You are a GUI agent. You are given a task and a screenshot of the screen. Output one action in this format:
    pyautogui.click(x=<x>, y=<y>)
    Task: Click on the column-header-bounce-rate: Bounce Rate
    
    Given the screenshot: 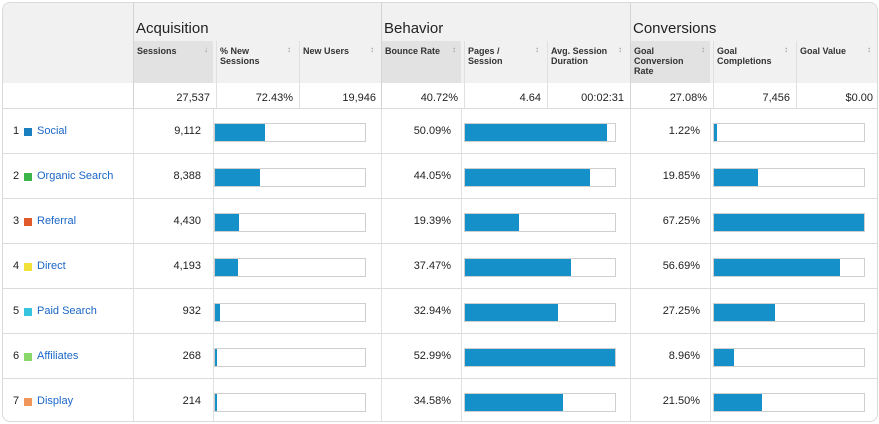 What is the action you would take?
    pyautogui.click(x=413, y=51)
    